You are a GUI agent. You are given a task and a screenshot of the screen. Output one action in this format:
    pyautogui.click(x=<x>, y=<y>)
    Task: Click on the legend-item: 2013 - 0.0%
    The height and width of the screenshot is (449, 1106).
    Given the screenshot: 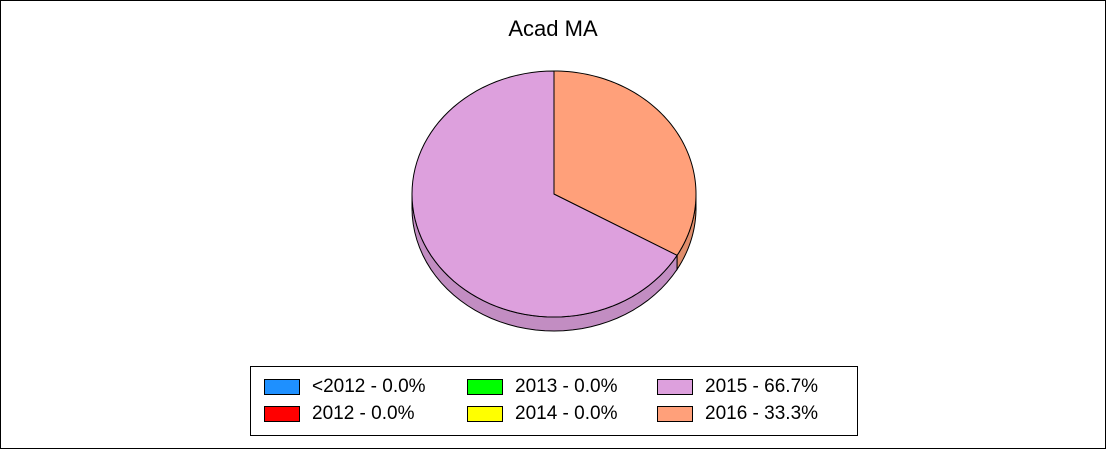 What is the action you would take?
    pyautogui.click(x=542, y=387)
    